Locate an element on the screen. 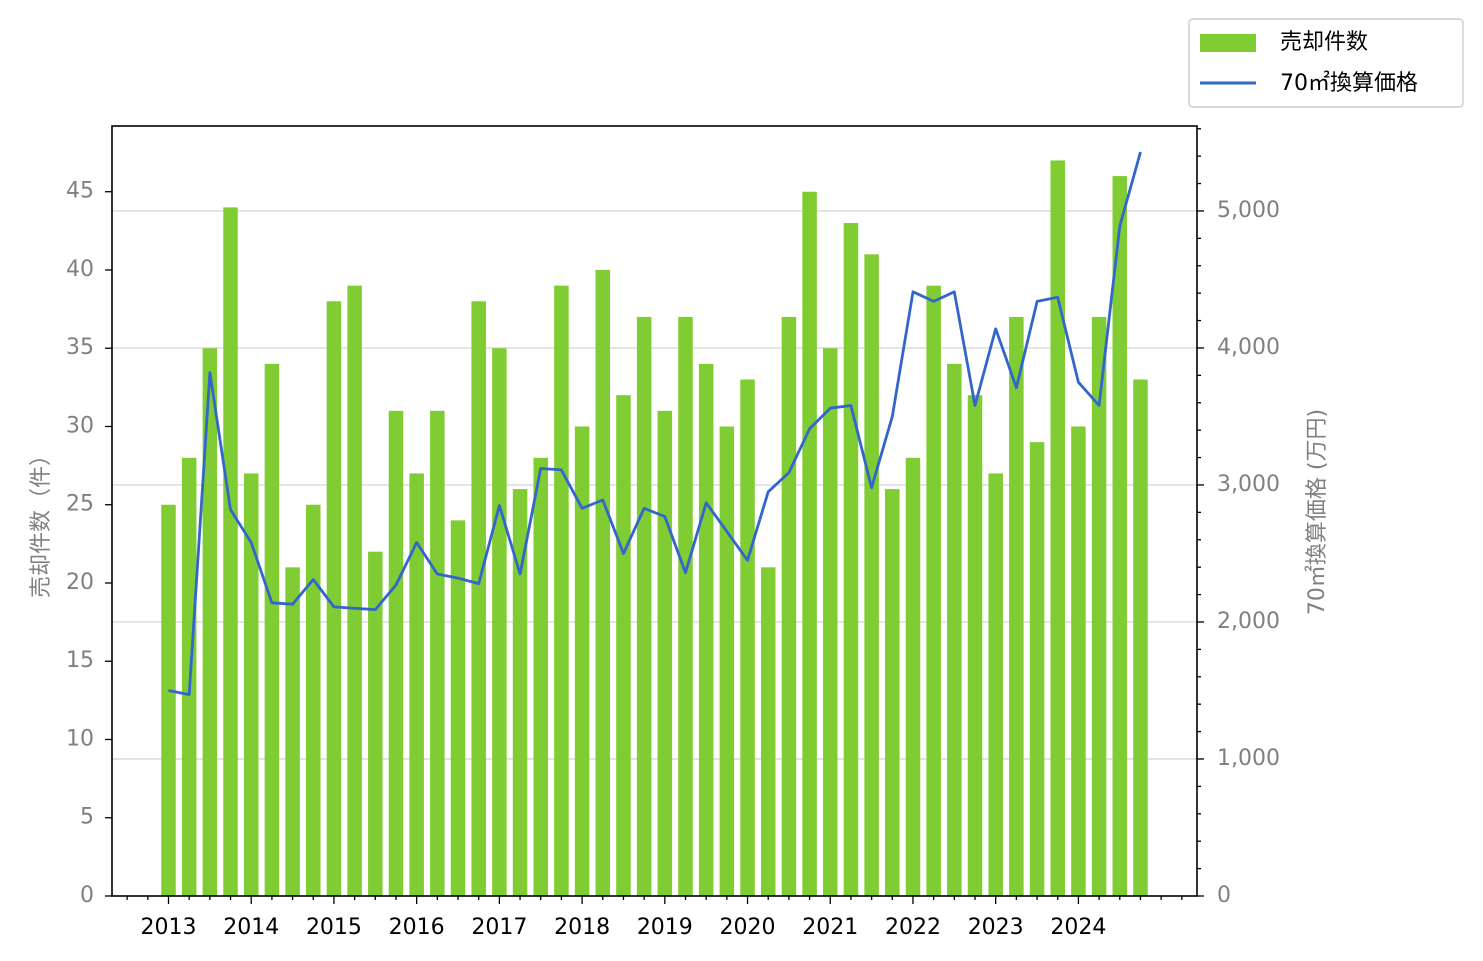 The image size is (1483, 961). left-tick-label: 35 is located at coordinates (80, 347).